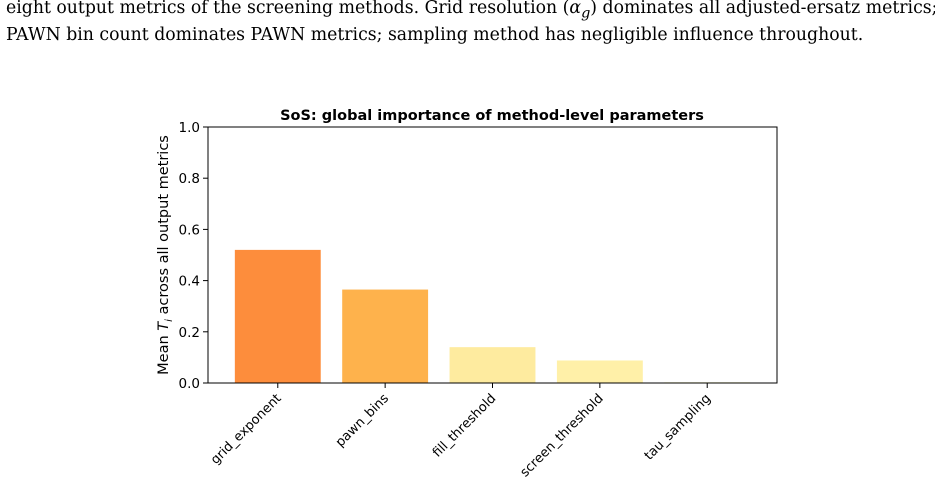  What do you see at coordinates (189, 282) in the screenshot?
I see `y-tick-label: 0.4` at bounding box center [189, 282].